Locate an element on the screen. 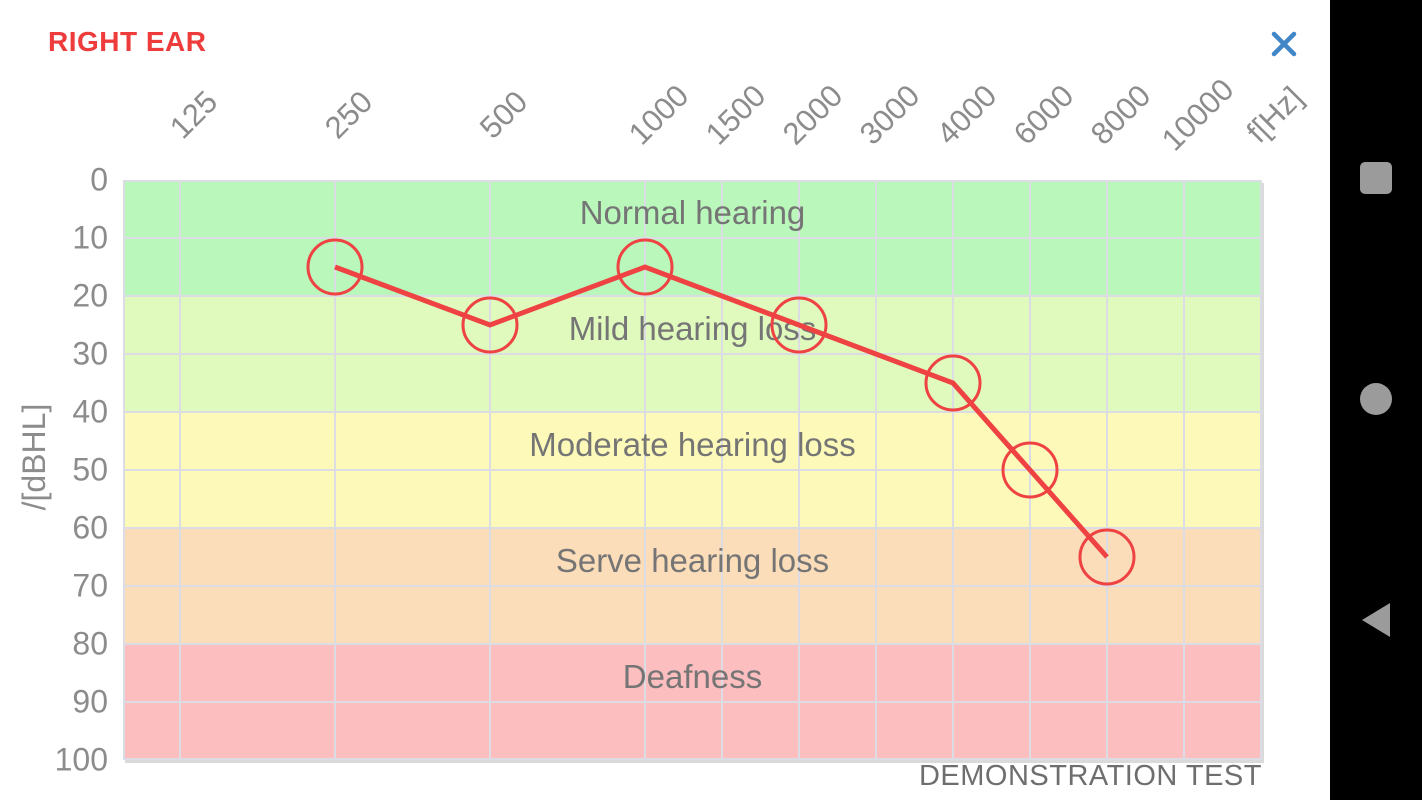  page-title: RIGHT EAR is located at coordinates (127, 41).